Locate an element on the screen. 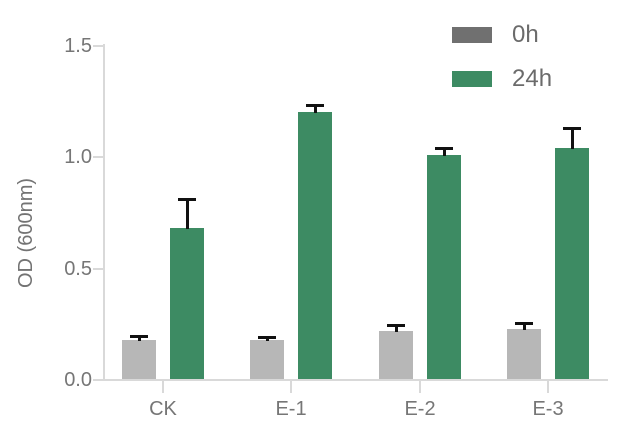 The image size is (629, 426). y-tick-label: 0.5 is located at coordinates (78, 268).